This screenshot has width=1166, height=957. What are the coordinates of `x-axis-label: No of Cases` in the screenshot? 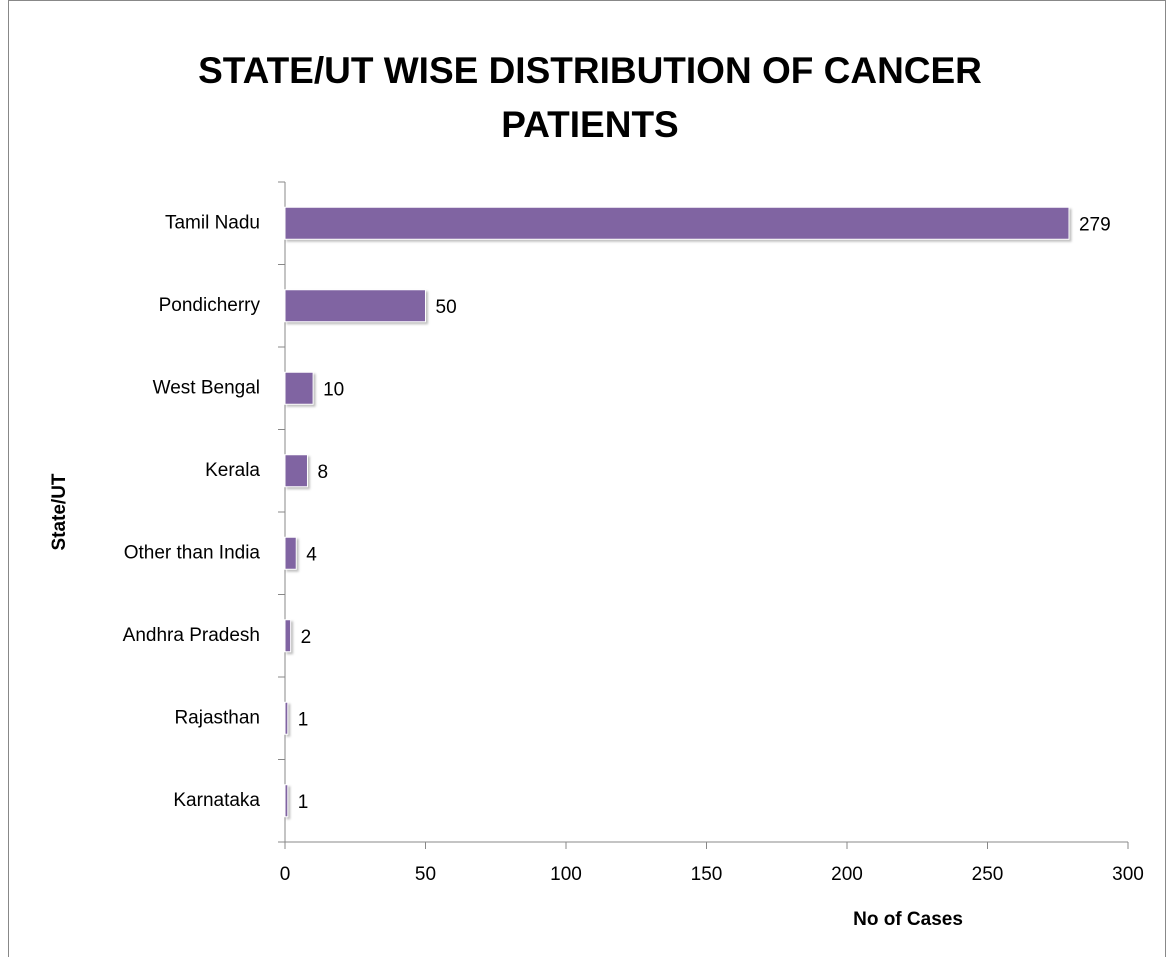 It's located at (908, 919).